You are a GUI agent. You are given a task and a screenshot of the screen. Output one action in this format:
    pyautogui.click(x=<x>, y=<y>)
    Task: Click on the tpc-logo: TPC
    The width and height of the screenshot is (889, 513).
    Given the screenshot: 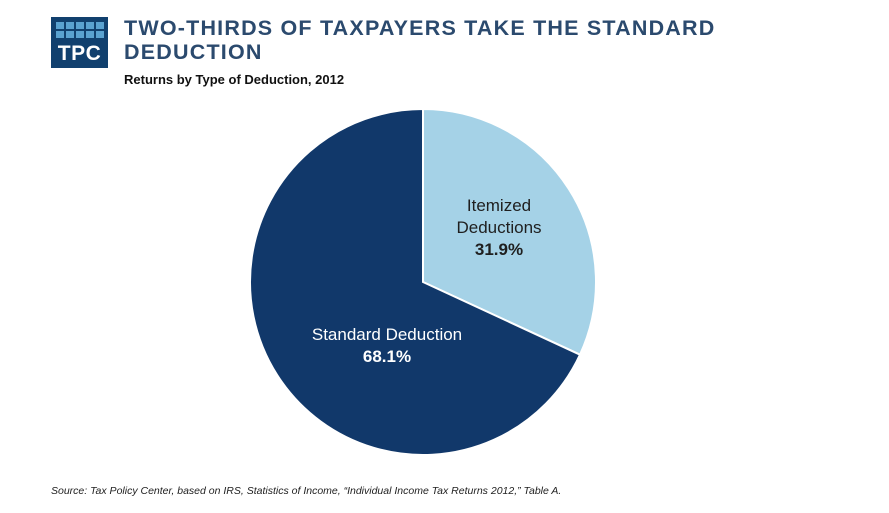 What is the action you would take?
    pyautogui.click(x=79, y=42)
    